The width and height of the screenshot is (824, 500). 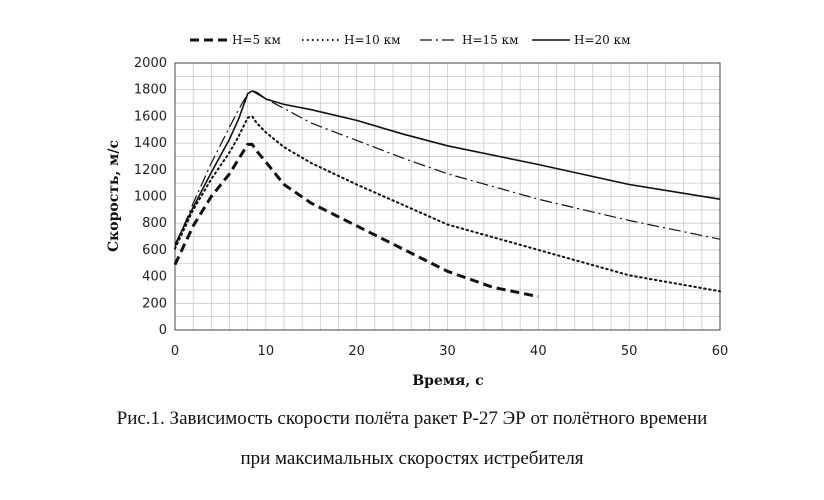 I want to click on legend-label-2: H=10 км, so click(x=372, y=40).